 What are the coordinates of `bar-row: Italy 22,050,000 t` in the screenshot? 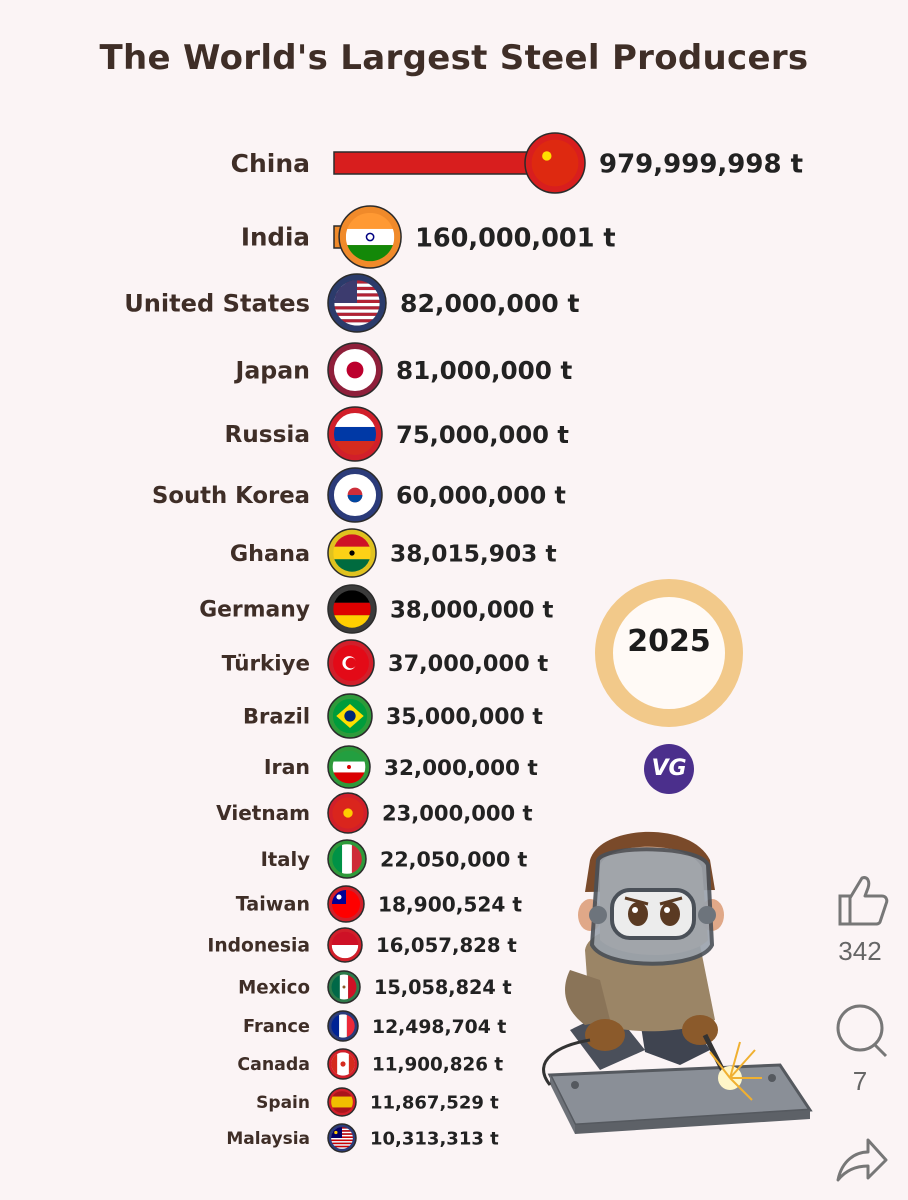 It's located at (394, 859).